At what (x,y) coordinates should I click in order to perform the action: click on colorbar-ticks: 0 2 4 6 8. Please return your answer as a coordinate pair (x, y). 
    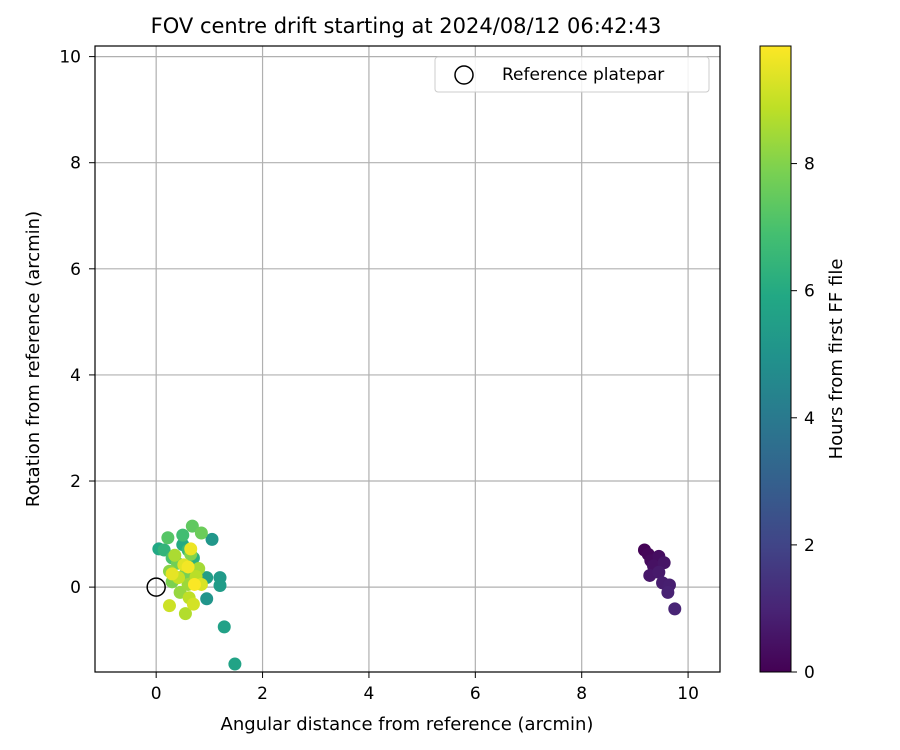
    Looking at the image, I should click on (803, 419).